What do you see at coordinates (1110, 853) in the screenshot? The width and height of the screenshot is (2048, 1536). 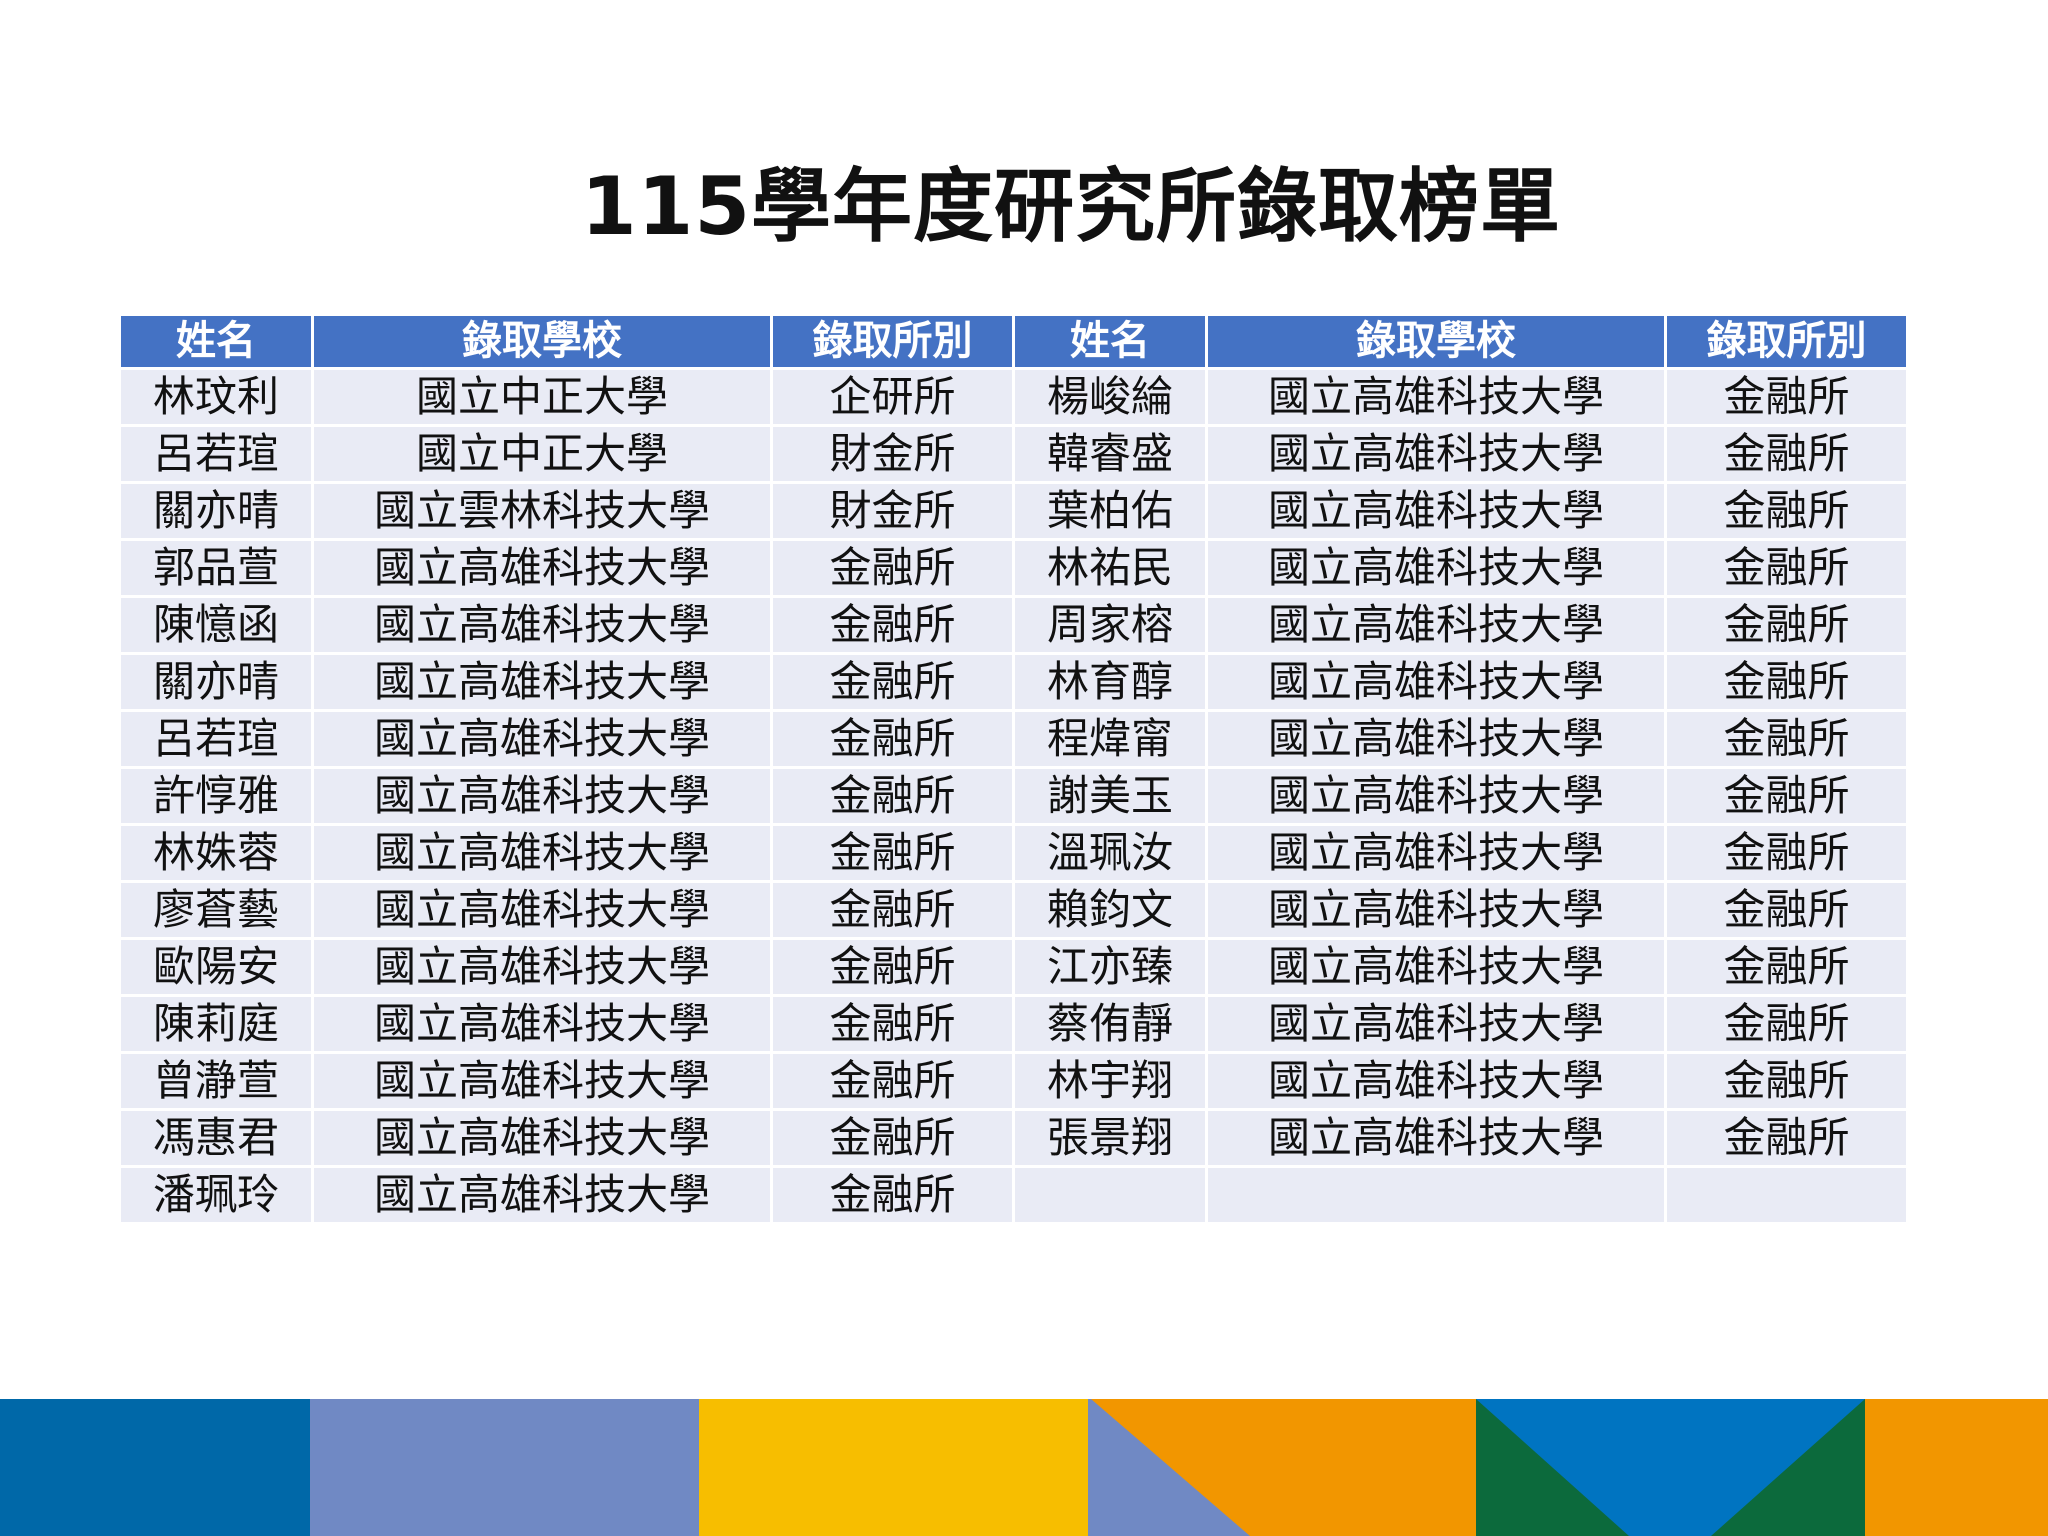 I see `cell-name: 溫珮汝` at bounding box center [1110, 853].